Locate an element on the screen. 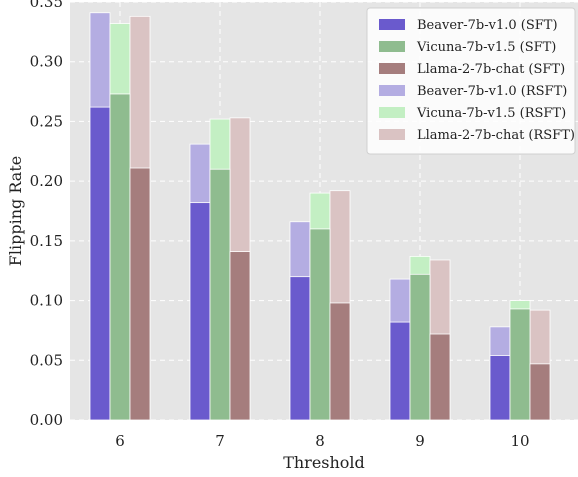 This screenshot has height=477, width=578. x-tick-label: 8 is located at coordinates (320, 441).